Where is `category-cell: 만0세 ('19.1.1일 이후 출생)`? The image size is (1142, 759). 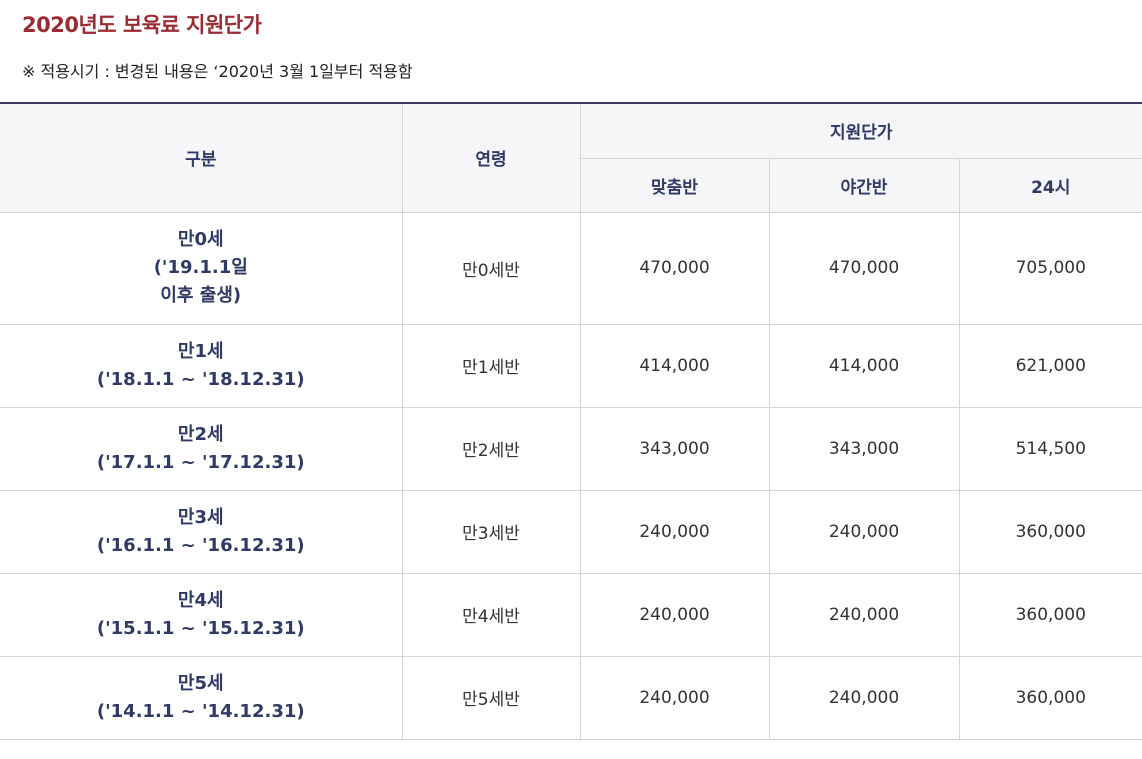
category-cell: 만0세 ('19.1.1일 이후 출생) is located at coordinates (201, 268).